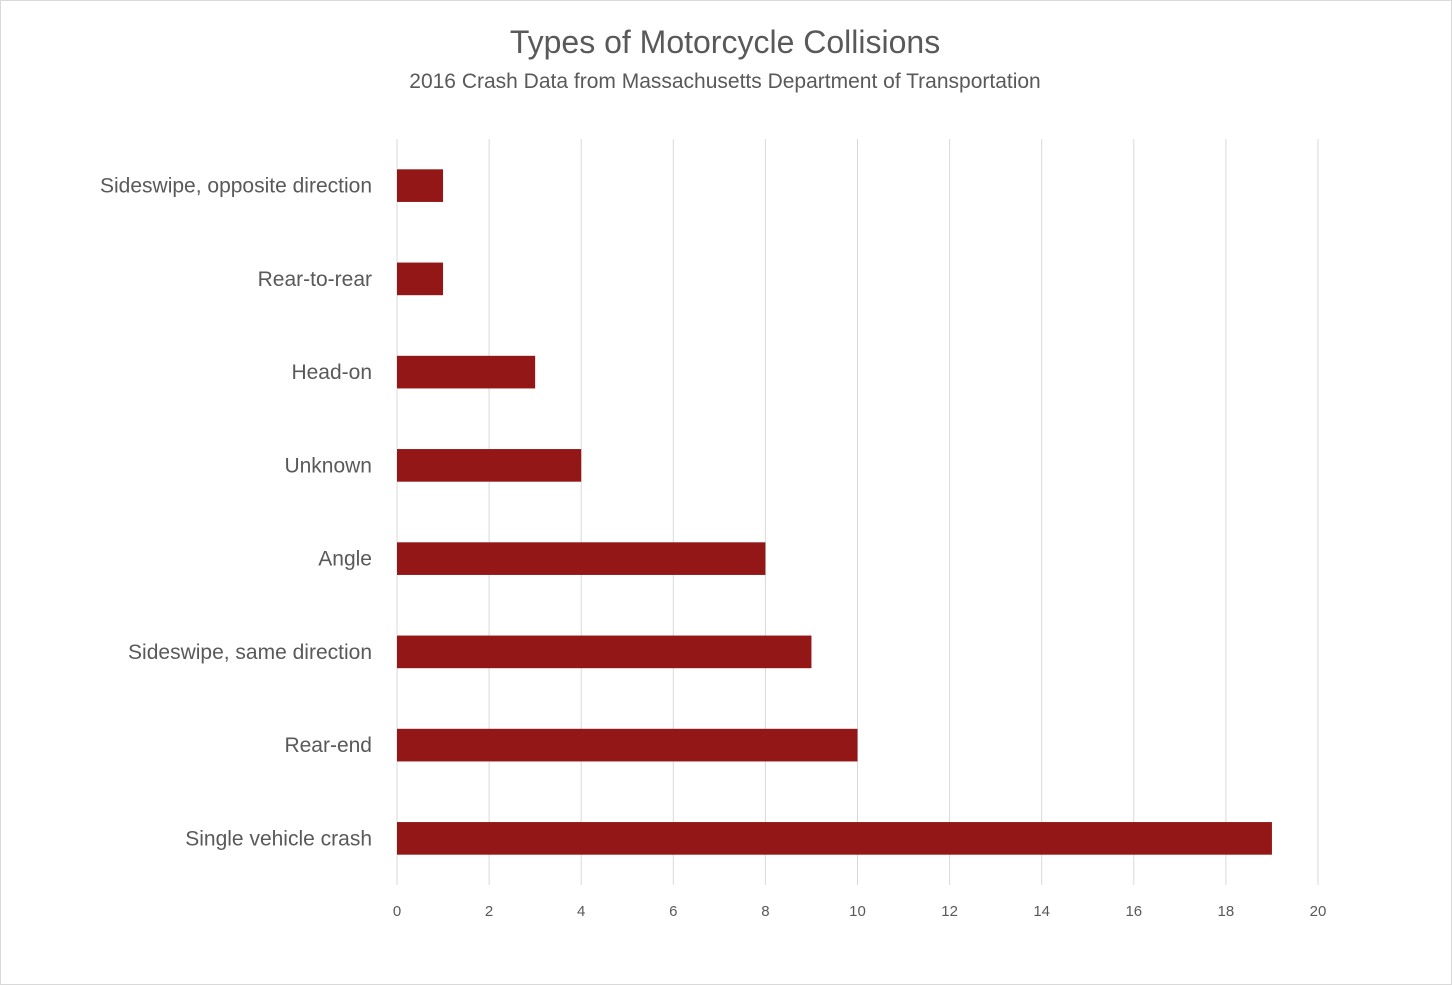 This screenshot has height=985, width=1452. What do you see at coordinates (1041, 911) in the screenshot?
I see `x-tick-label: 14` at bounding box center [1041, 911].